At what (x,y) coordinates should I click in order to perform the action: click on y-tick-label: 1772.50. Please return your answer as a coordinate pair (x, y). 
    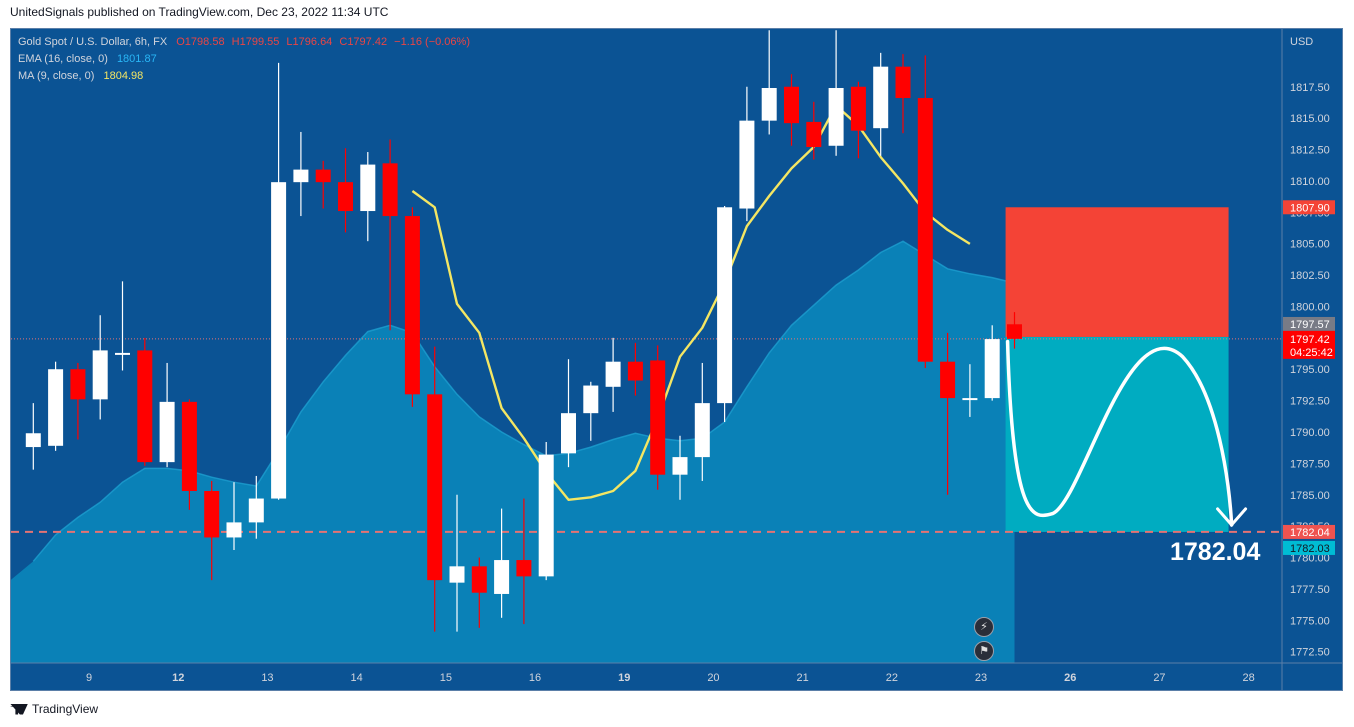
    Looking at the image, I should click on (1310, 653).